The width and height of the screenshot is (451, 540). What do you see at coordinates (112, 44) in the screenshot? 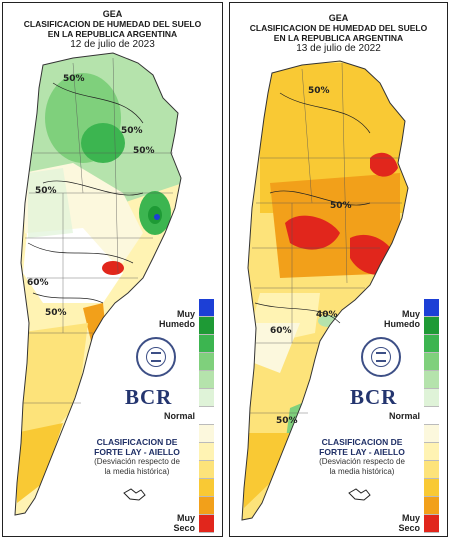
I see `map-date: 12 de julio de 2023` at bounding box center [112, 44].